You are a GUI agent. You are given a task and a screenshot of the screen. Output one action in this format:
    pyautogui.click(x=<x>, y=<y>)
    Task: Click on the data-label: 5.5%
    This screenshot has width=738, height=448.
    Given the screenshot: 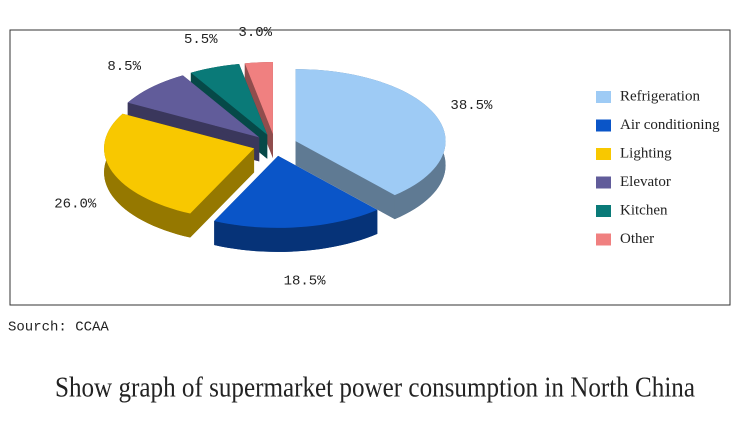 What is the action you would take?
    pyautogui.click(x=201, y=40)
    